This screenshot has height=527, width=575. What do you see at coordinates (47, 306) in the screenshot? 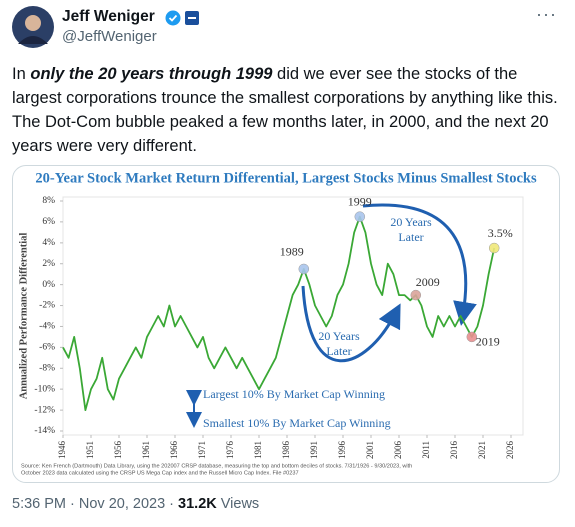
I see `y-tick-label: -2%` at bounding box center [47, 306].